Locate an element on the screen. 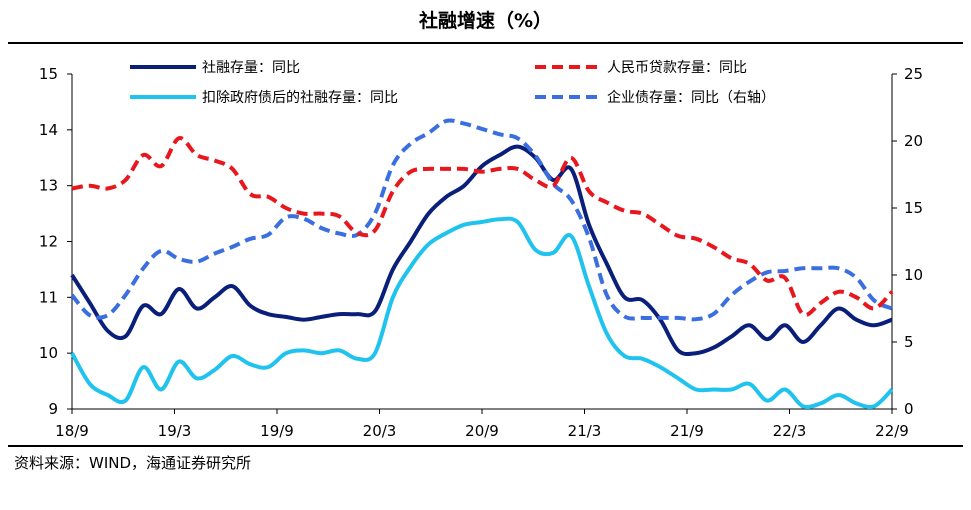 This screenshot has height=510, width=971. legend-label-3: 企业债存量：同比（右轴） is located at coordinates (691, 97).